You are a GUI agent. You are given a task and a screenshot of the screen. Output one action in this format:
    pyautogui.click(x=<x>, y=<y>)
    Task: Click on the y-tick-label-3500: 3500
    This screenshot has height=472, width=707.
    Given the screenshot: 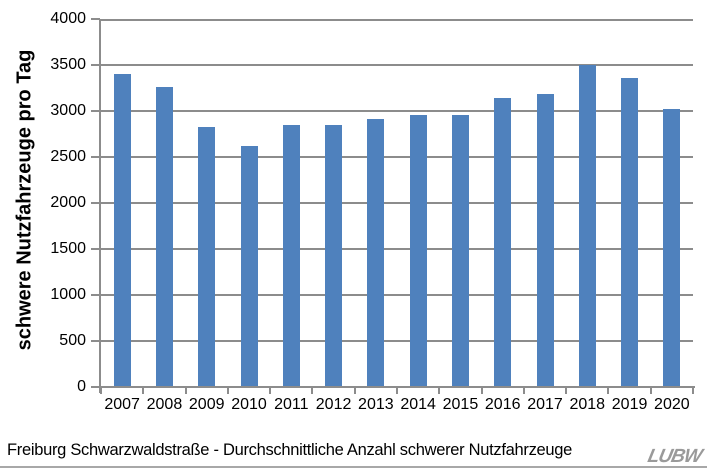 What is the action you would take?
    pyautogui.click(x=68, y=64)
    